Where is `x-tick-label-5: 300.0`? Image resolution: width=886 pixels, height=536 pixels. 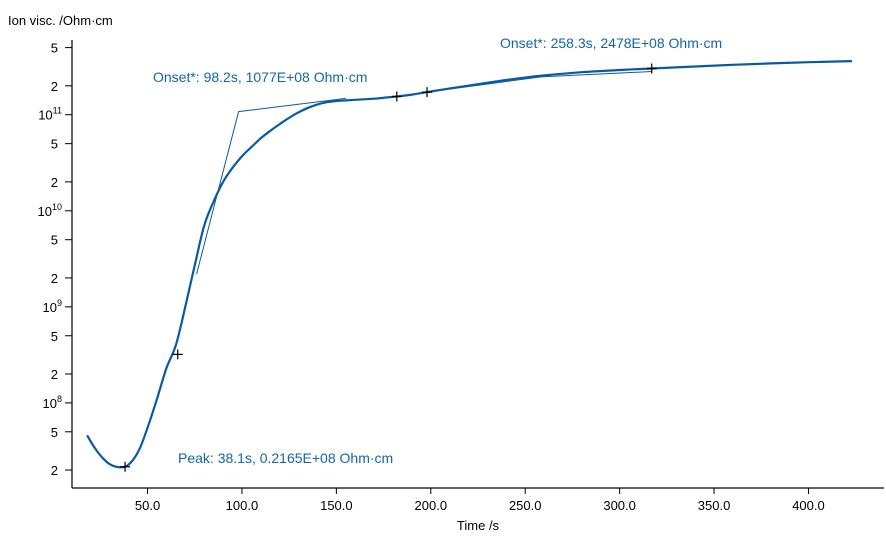
x-tick-label-5: 300.0 is located at coordinates (619, 505).